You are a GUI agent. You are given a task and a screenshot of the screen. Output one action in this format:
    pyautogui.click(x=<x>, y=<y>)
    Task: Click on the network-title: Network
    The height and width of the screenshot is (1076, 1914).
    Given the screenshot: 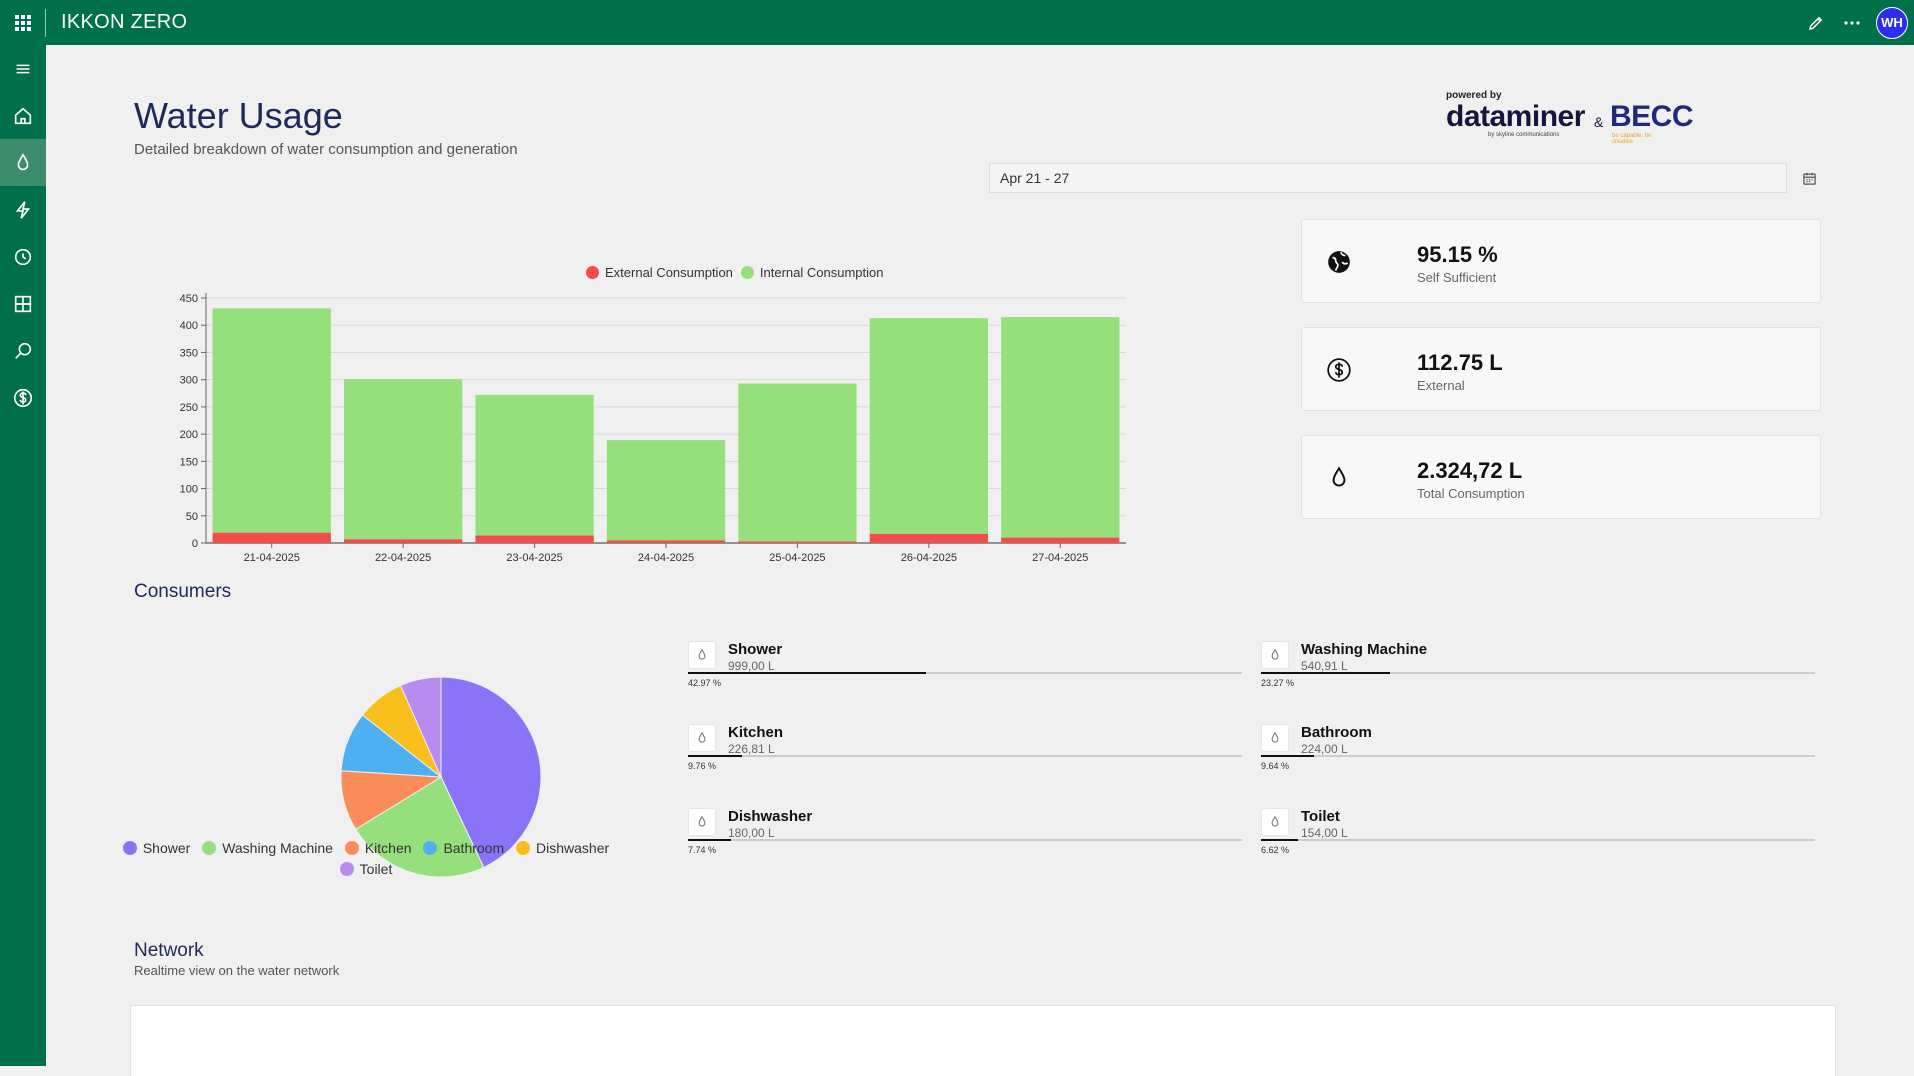 What is the action you would take?
    pyautogui.click(x=169, y=950)
    